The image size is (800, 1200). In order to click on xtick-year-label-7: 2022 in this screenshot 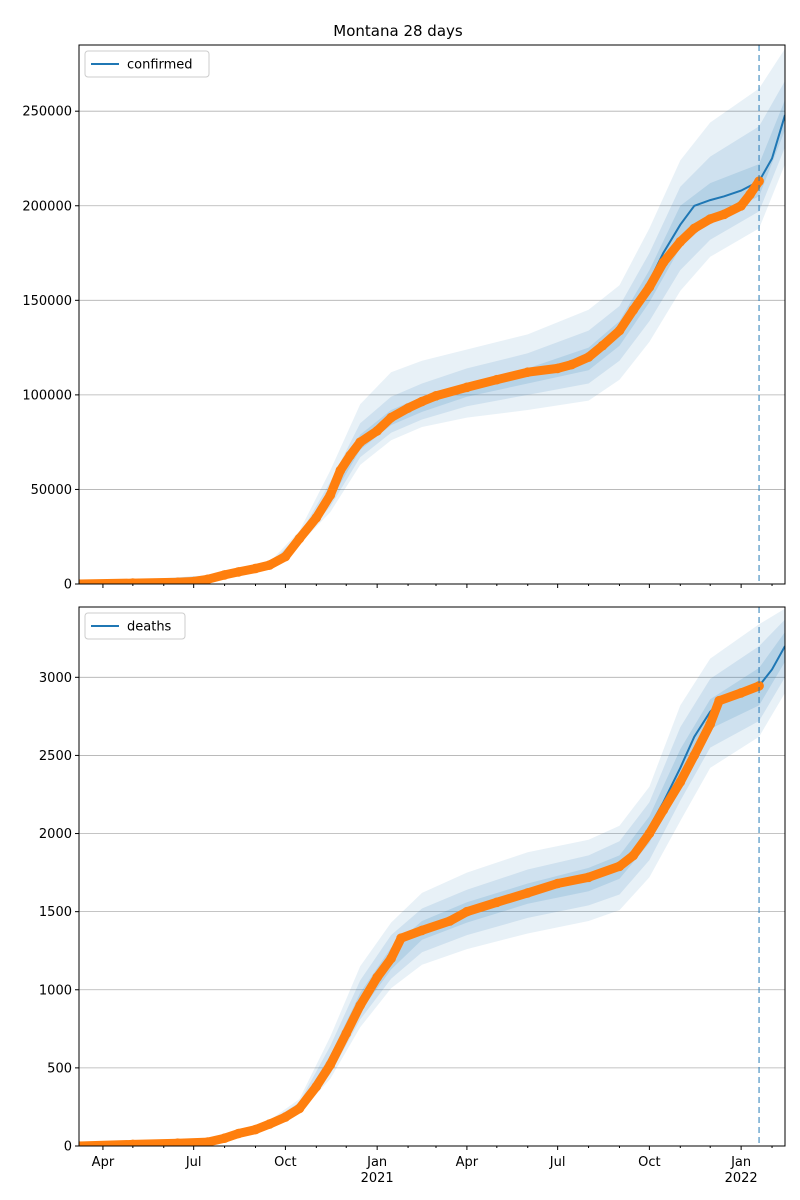, I will do `click(741, 1178)`.